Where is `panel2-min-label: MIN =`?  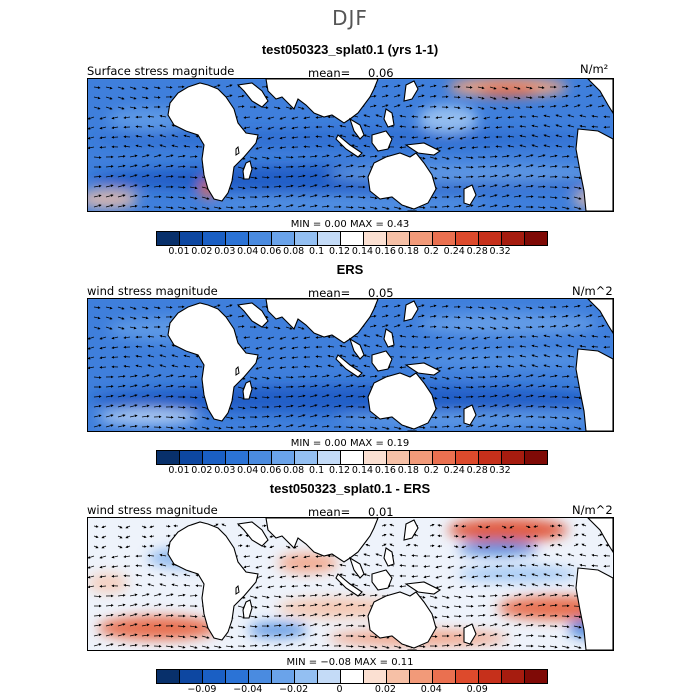 panel2-min-label: MIN = is located at coordinates (306, 443).